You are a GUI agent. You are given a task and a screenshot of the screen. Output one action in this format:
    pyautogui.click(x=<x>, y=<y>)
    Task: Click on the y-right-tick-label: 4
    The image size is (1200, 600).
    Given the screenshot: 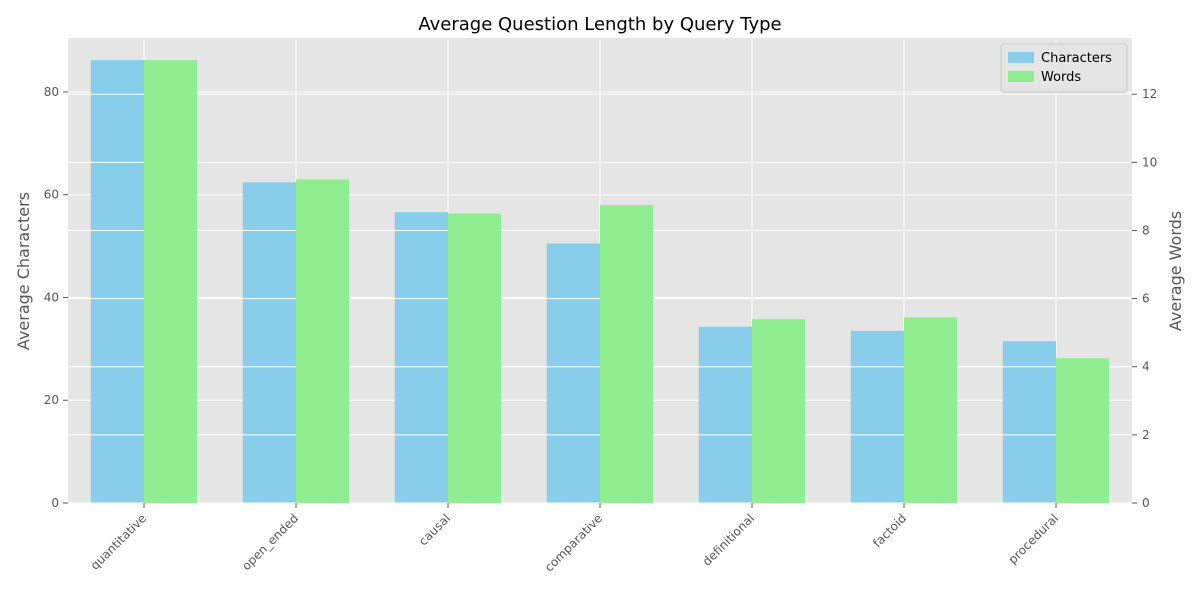 What is the action you would take?
    pyautogui.click(x=1146, y=367)
    